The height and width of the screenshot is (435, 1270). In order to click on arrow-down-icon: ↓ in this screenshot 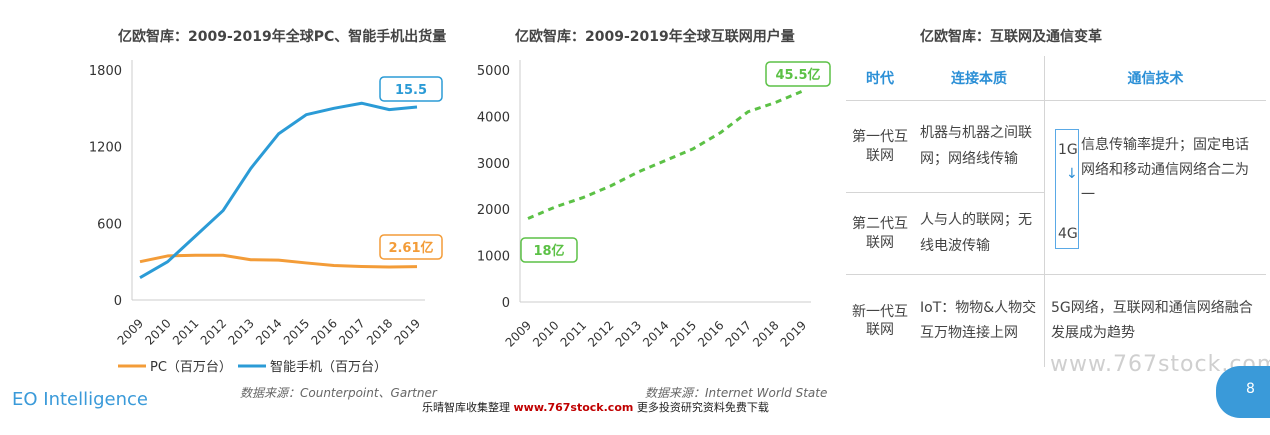, I will do `click(1072, 173)`.